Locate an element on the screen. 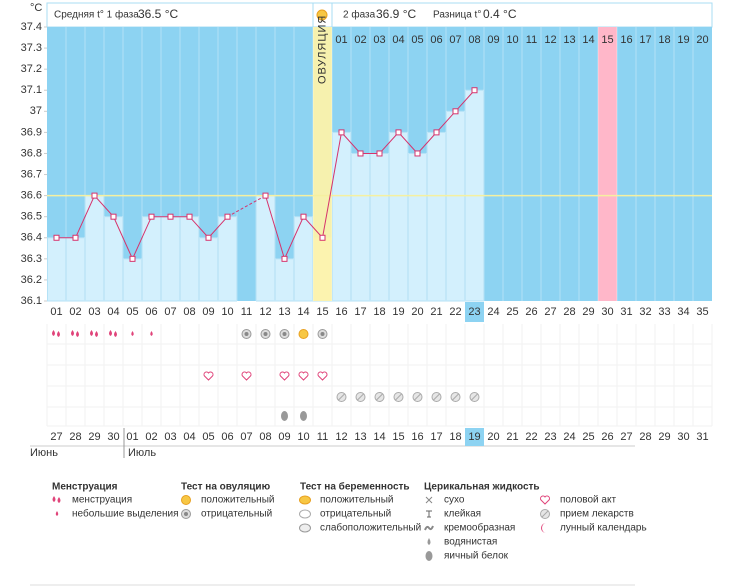  x-tick-label: 20 is located at coordinates (417, 312).